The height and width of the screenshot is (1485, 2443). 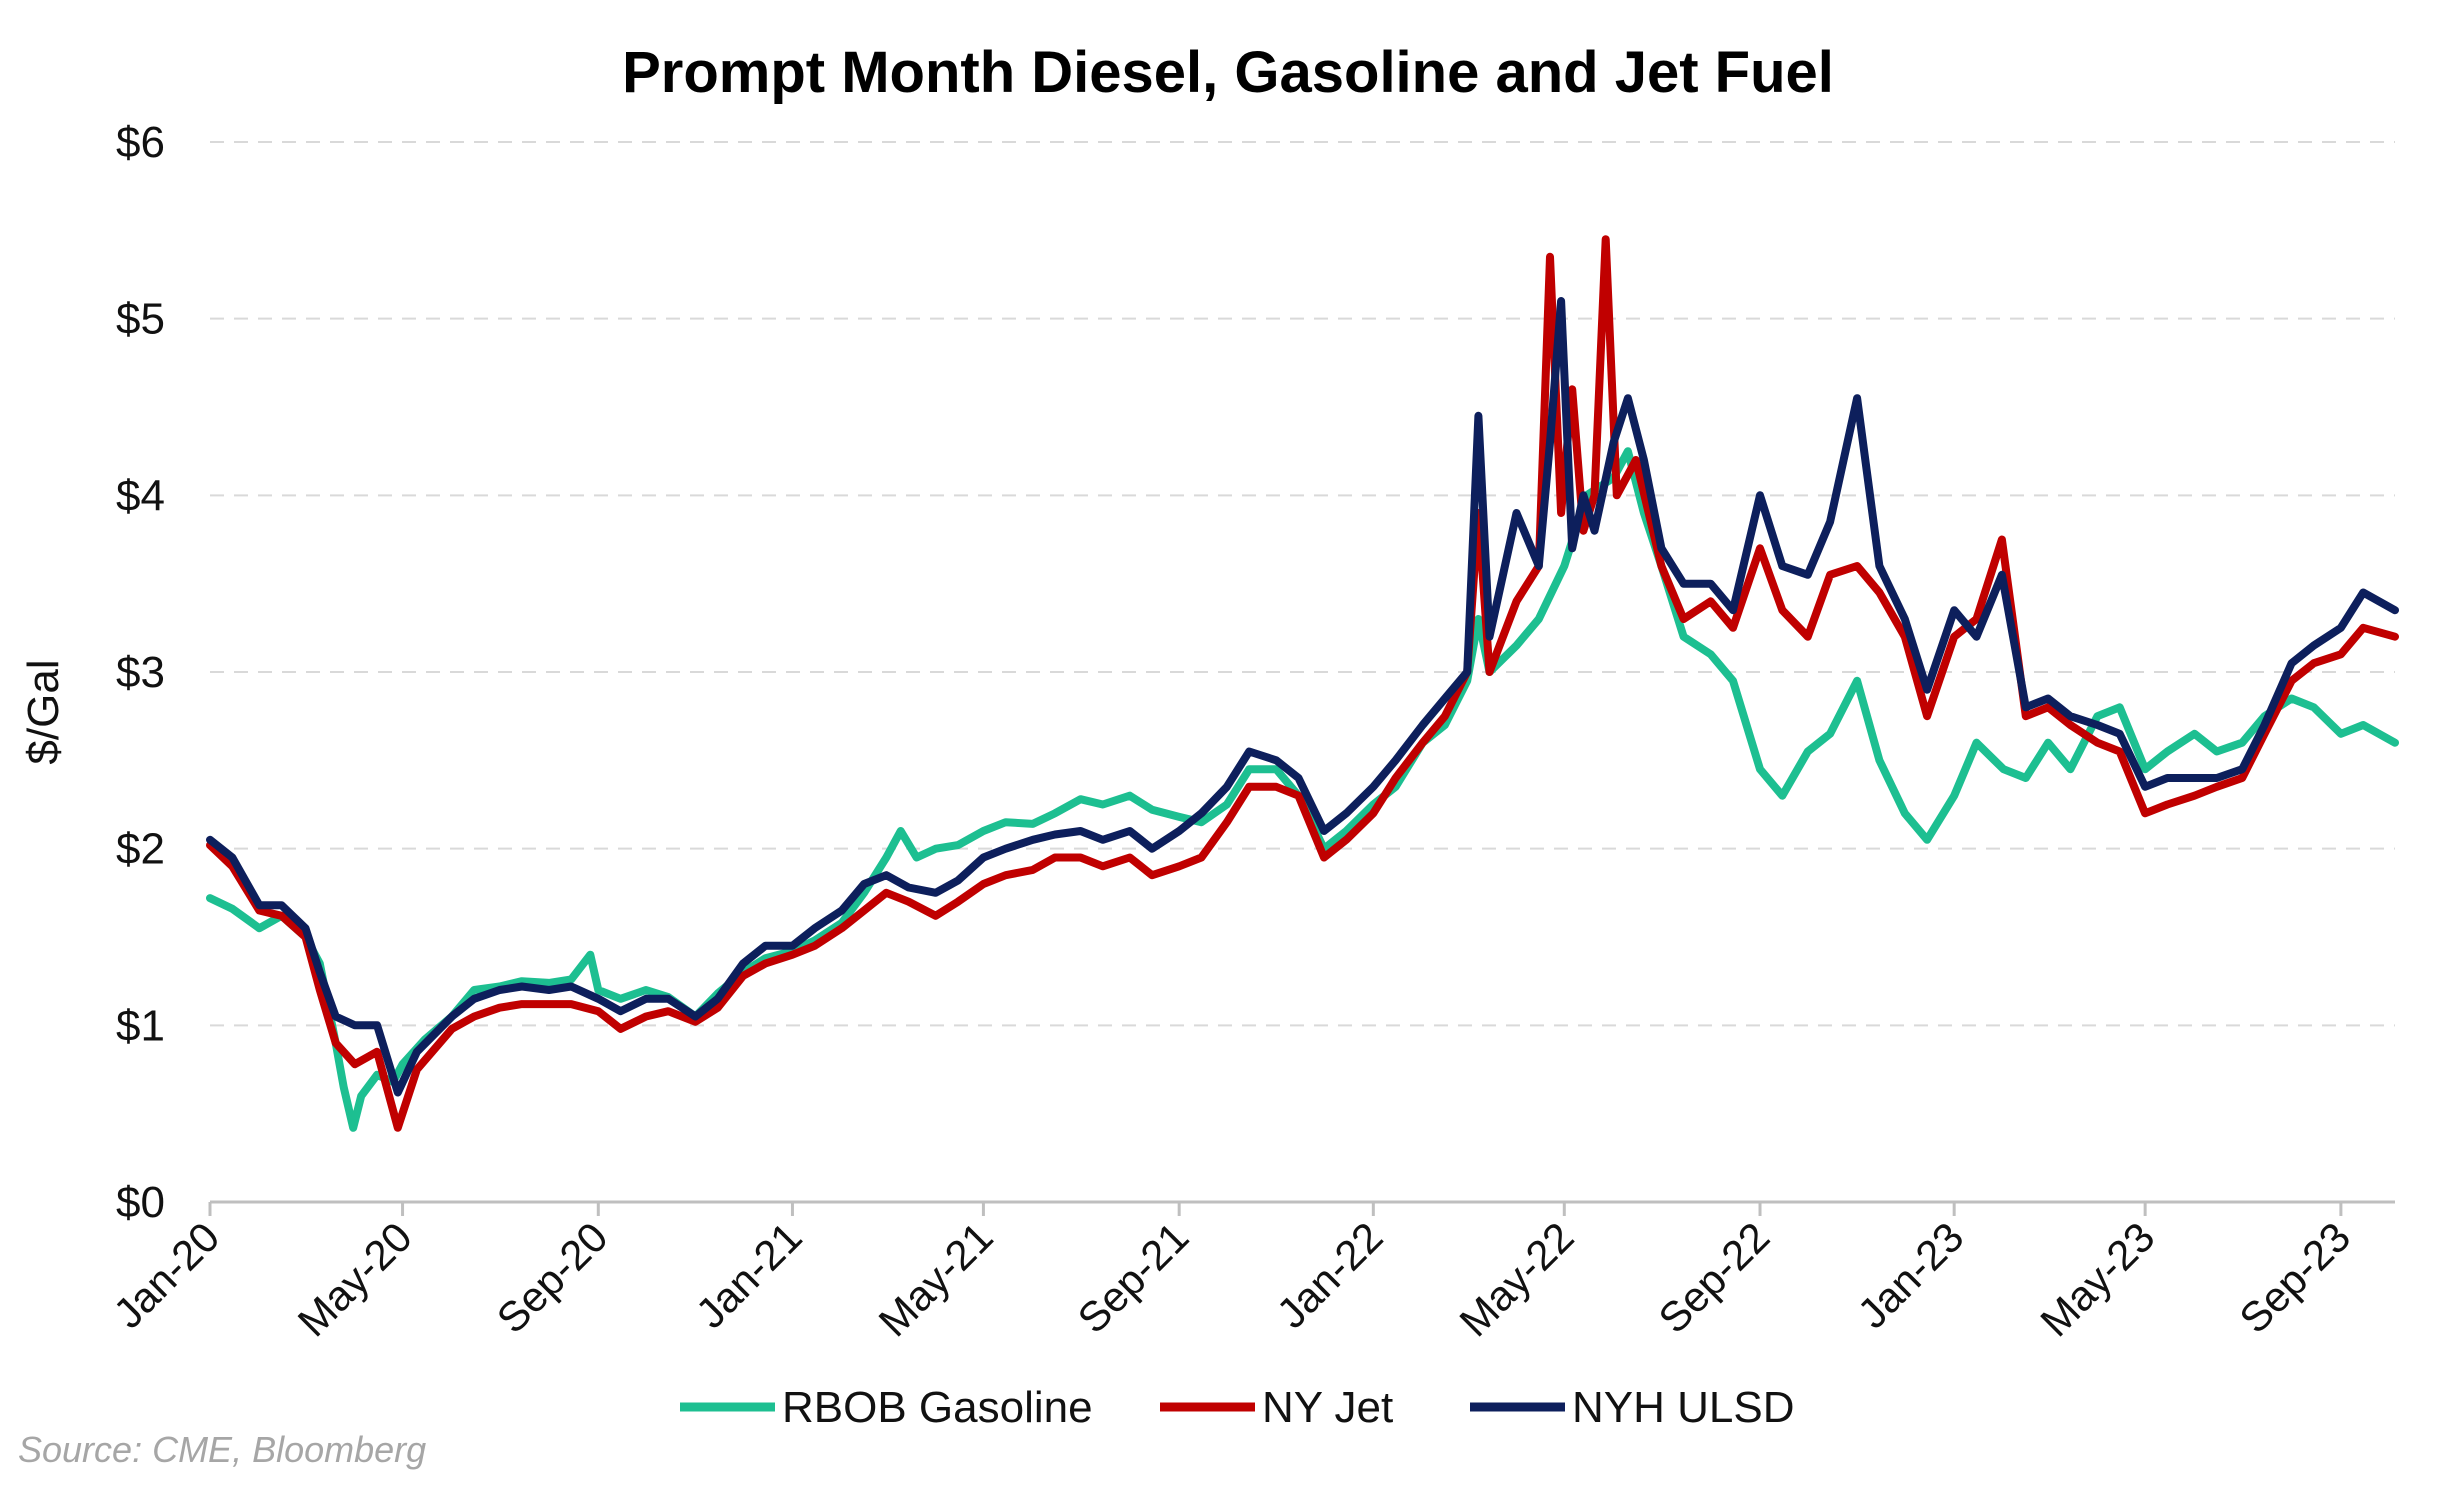 What do you see at coordinates (749, 1275) in the screenshot?
I see `x-tick-label: Jan-21` at bounding box center [749, 1275].